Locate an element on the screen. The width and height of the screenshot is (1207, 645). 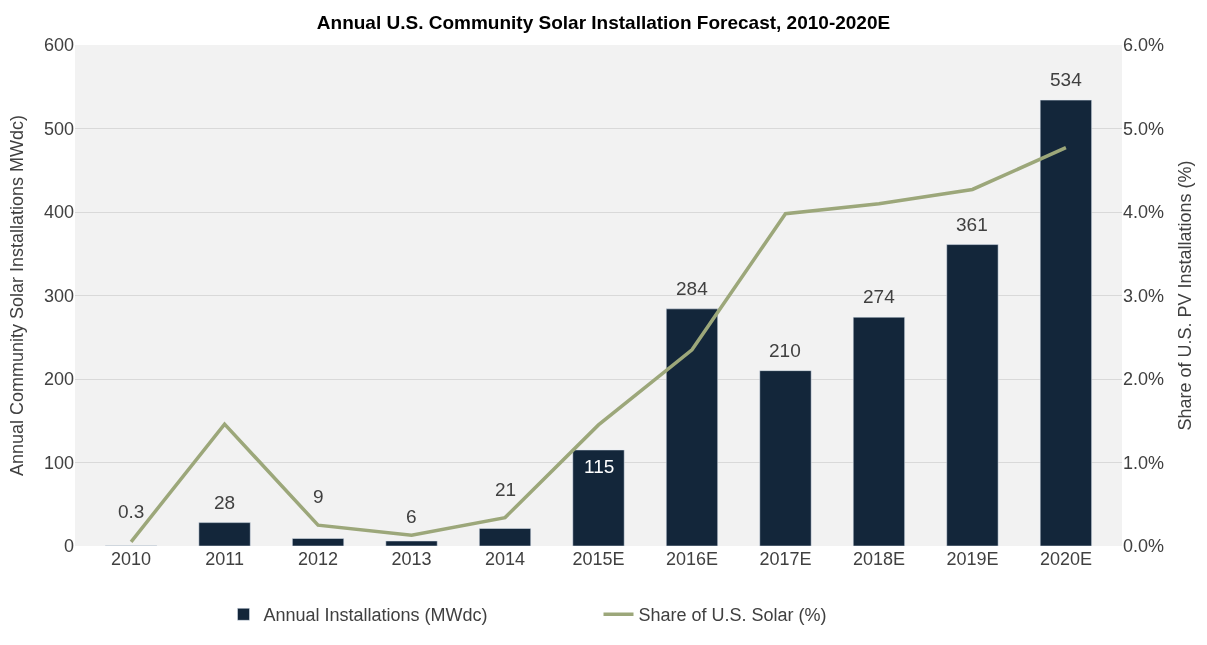
y-tick-label: 100 is located at coordinates (58, 462).